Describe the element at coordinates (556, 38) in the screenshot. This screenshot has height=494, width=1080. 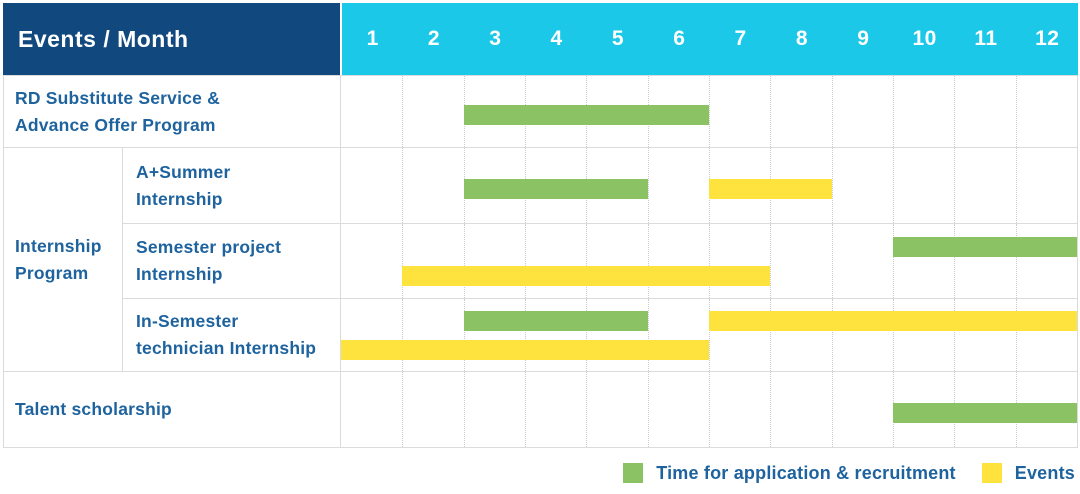
I see `month-header-cell: 4` at that location.